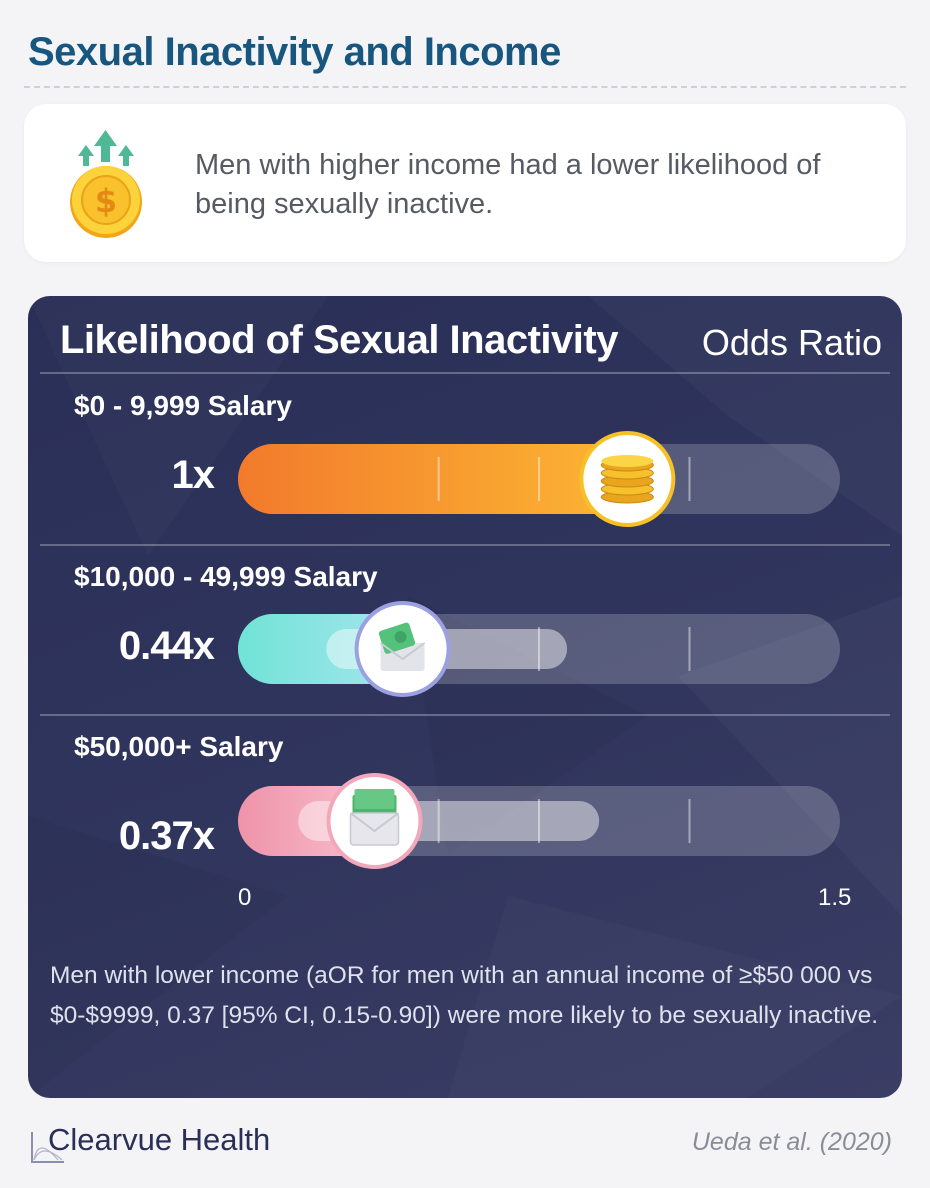 This screenshot has height=1188, width=930. Describe the element at coordinates (791, 1142) in the screenshot. I see `citation: Ueda et al. (2020)` at that location.